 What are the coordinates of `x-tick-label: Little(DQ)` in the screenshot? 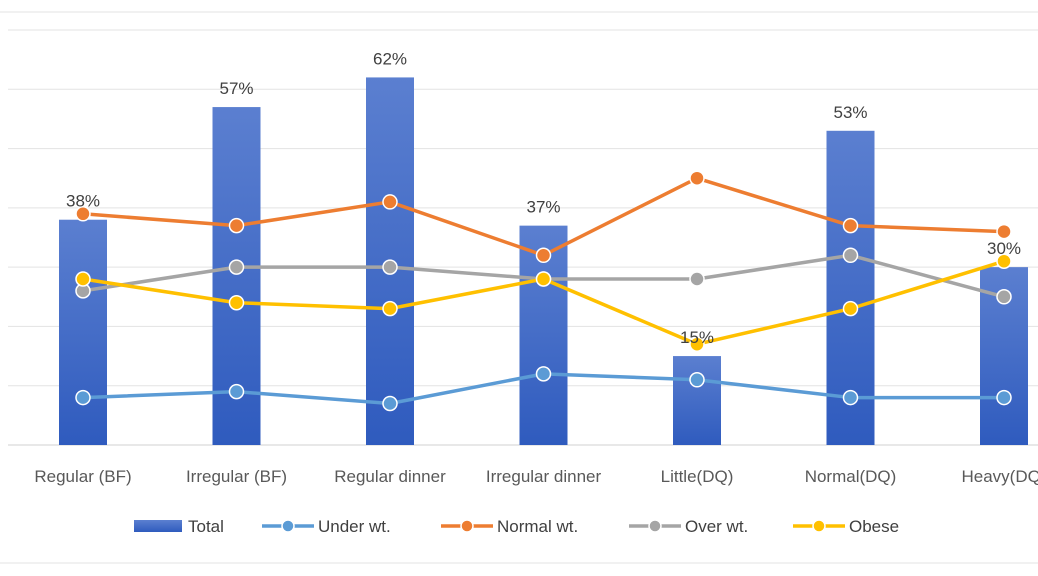 It's located at (697, 476).